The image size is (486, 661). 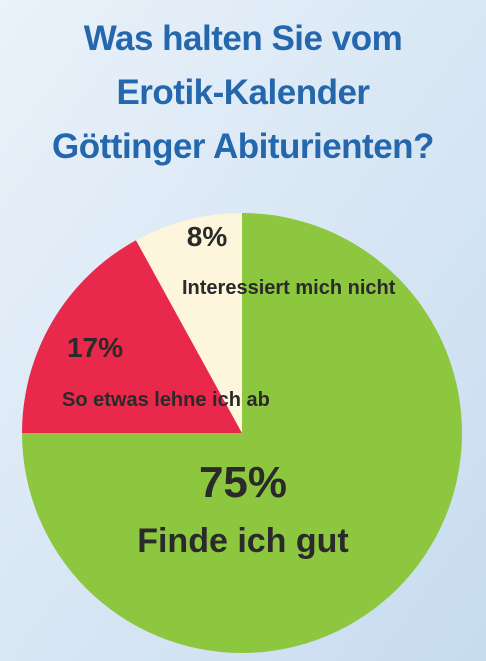 I want to click on chart-title: Was halten Sie vom, so click(x=243, y=38).